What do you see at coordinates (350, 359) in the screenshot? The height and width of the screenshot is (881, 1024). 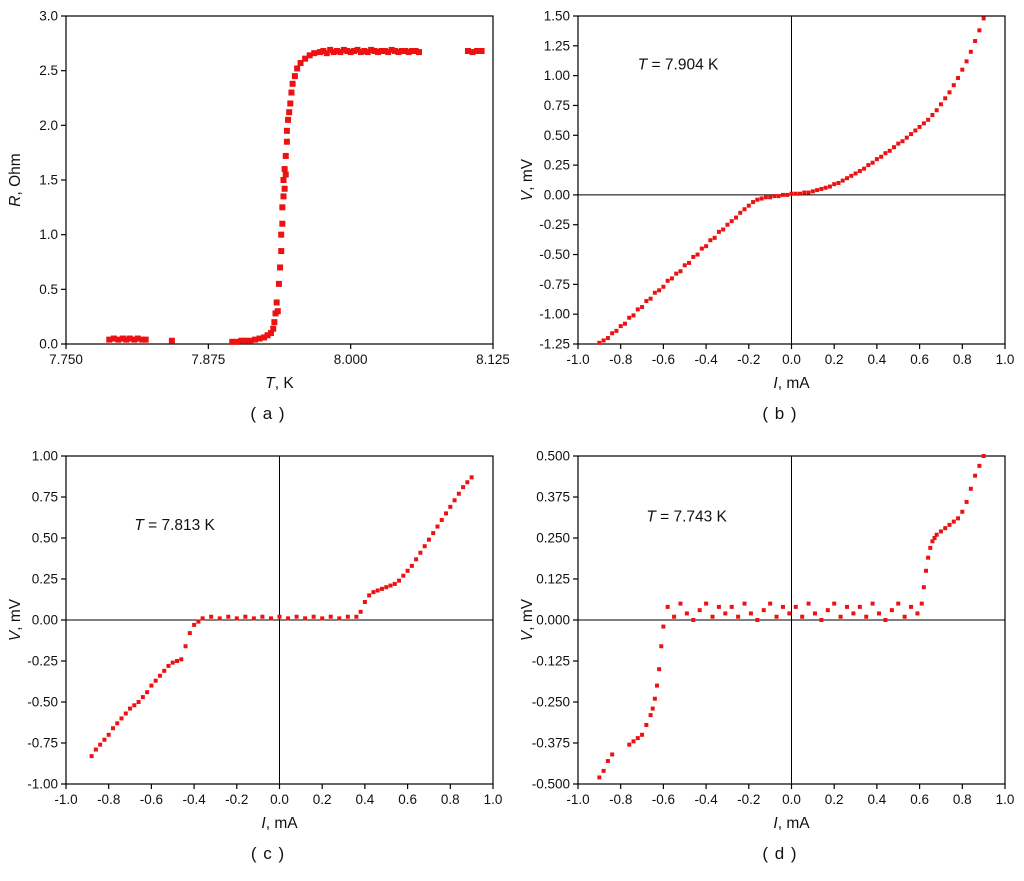 I see `svg-text: 8.000` at bounding box center [350, 359].